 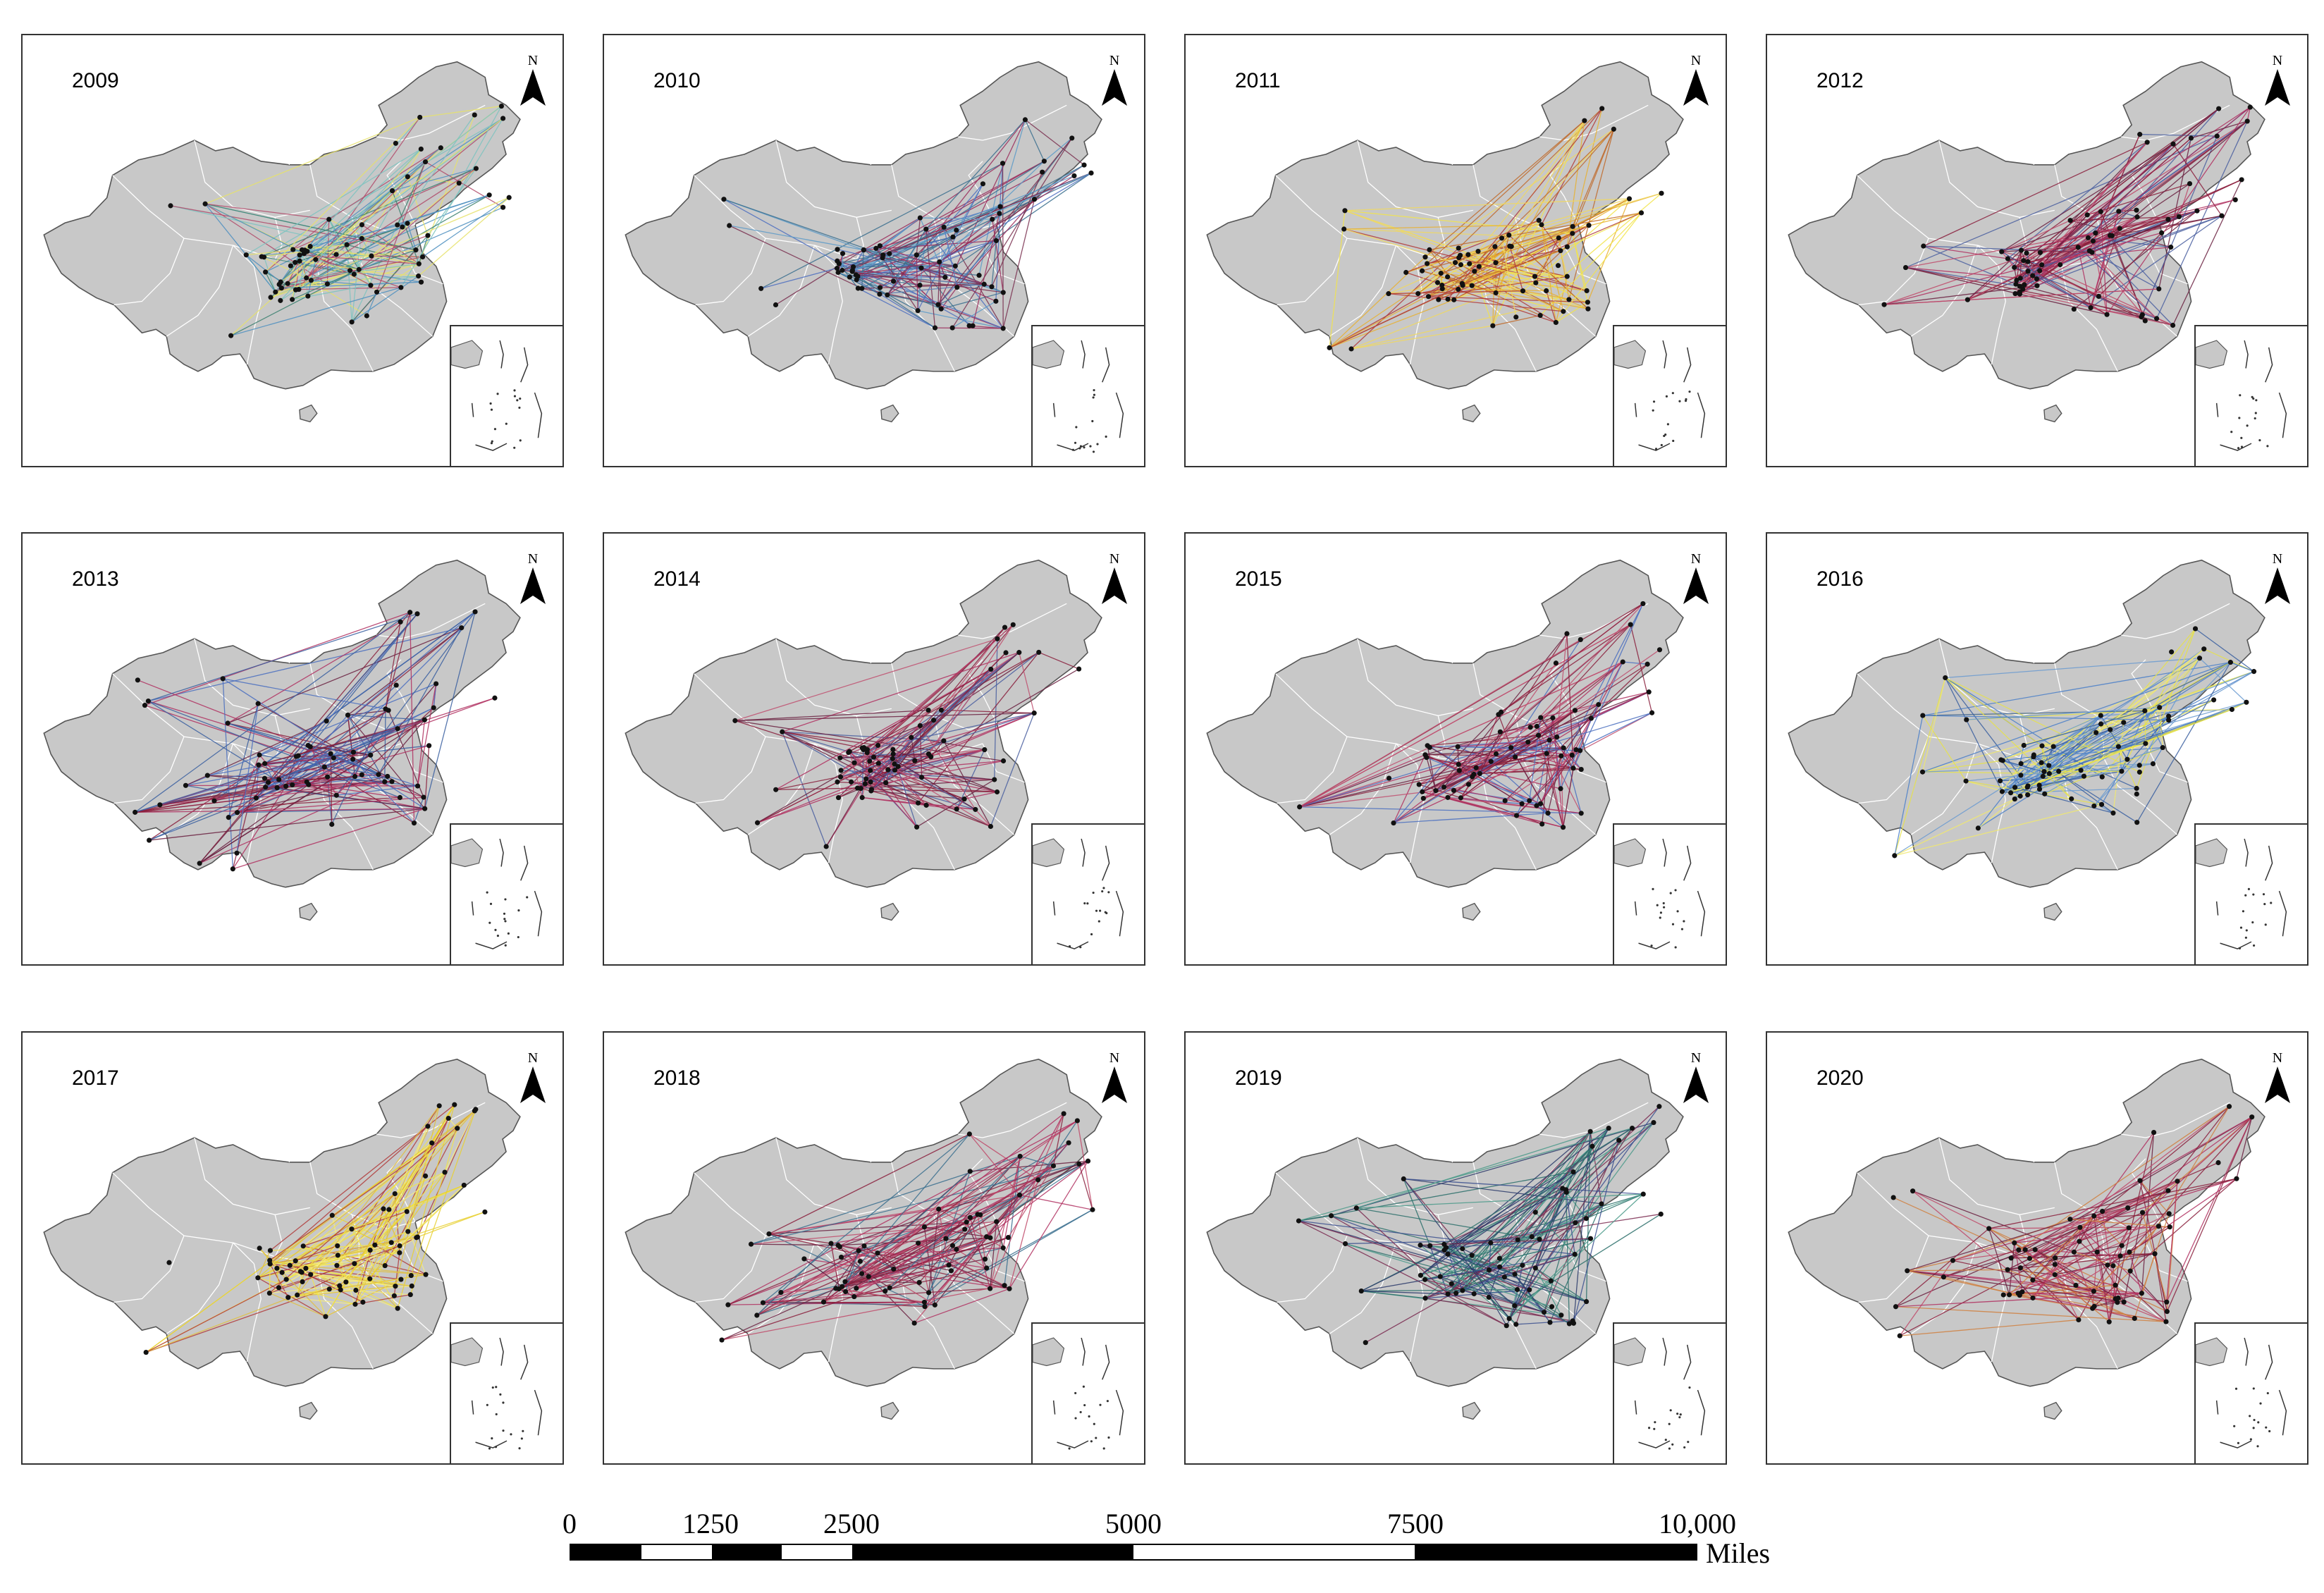 I want to click on country-outline, so click(x=282, y=723).